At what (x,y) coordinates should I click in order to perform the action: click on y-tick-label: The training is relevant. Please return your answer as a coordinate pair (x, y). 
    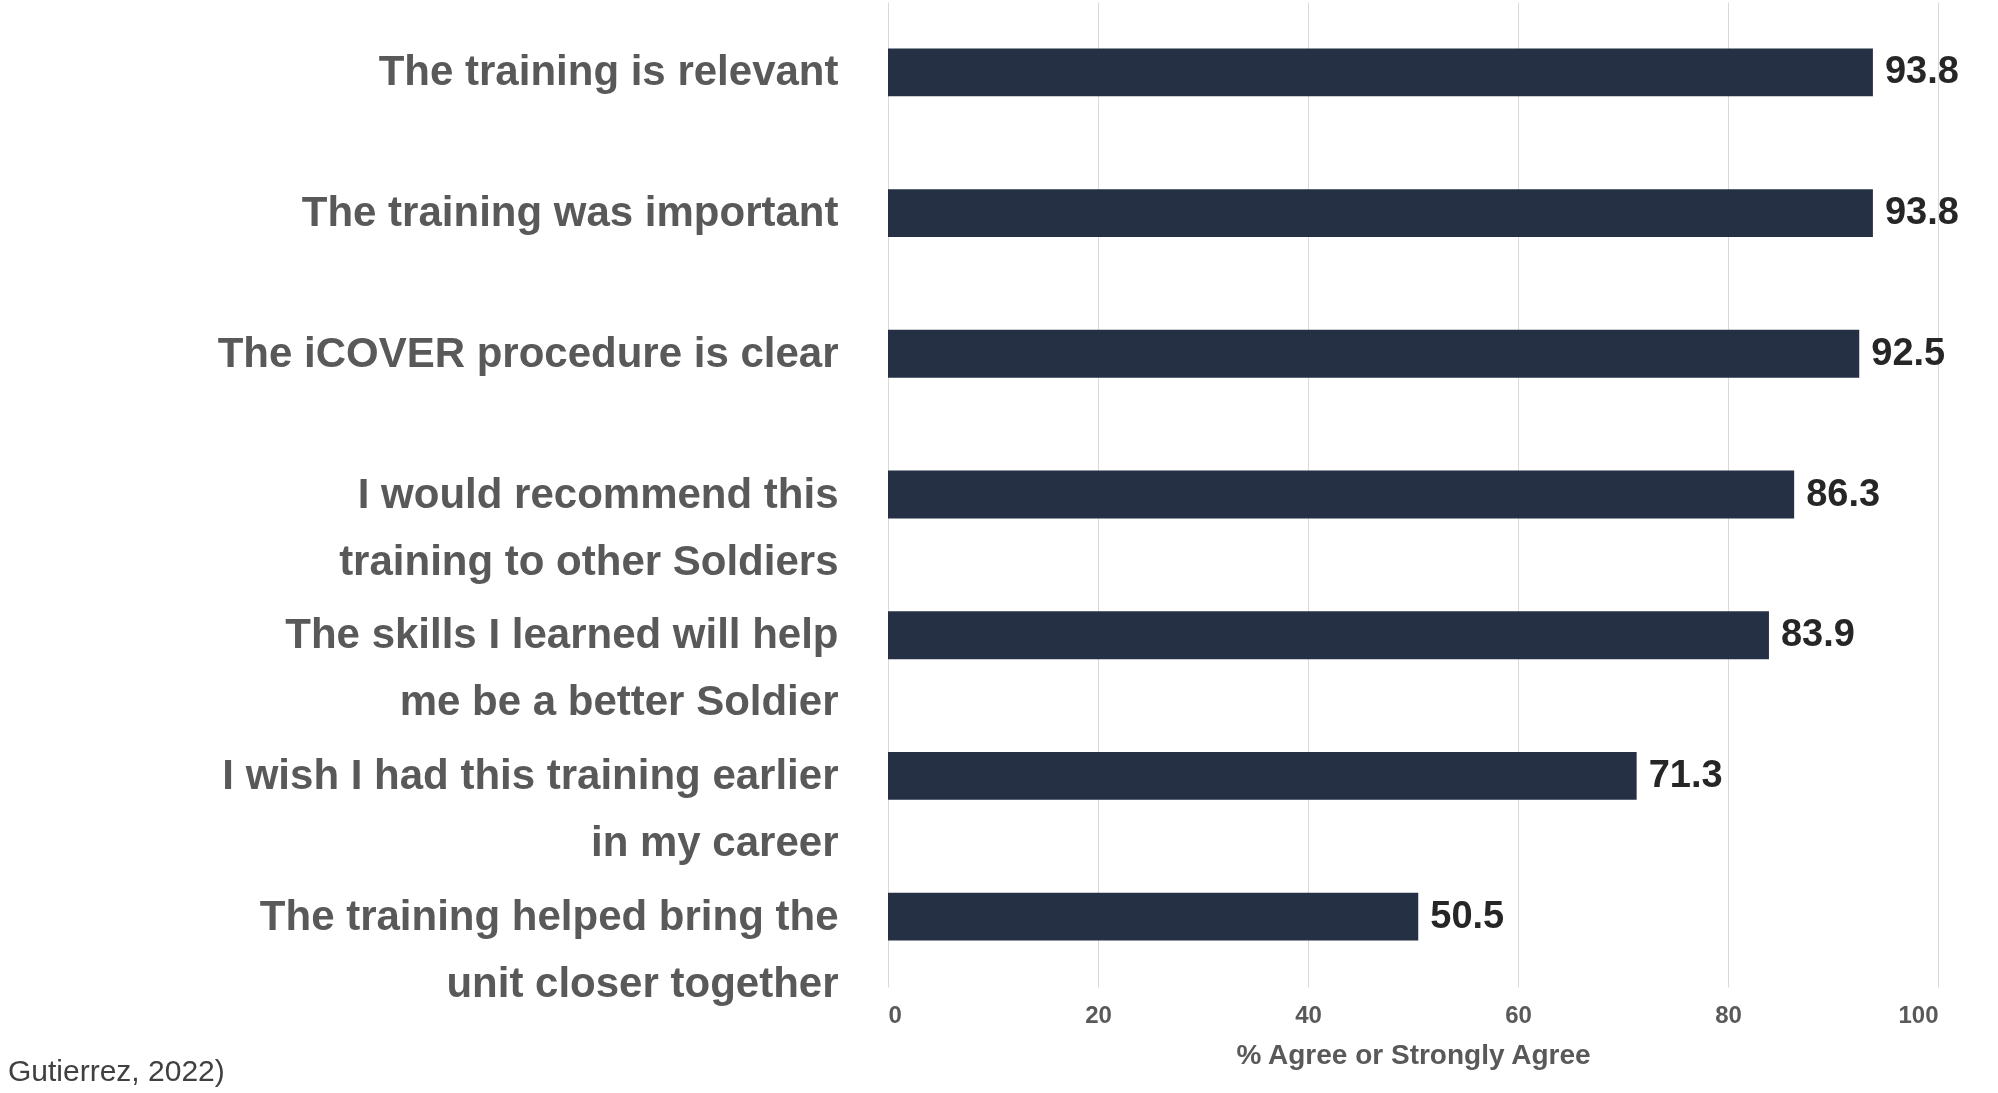
    Looking at the image, I should click on (608, 71).